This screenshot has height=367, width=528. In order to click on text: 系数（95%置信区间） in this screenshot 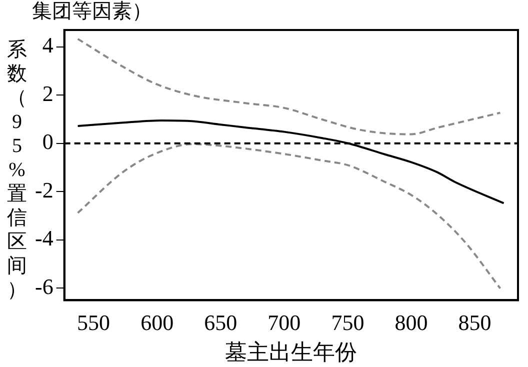, I will do `click(17, 170)`.